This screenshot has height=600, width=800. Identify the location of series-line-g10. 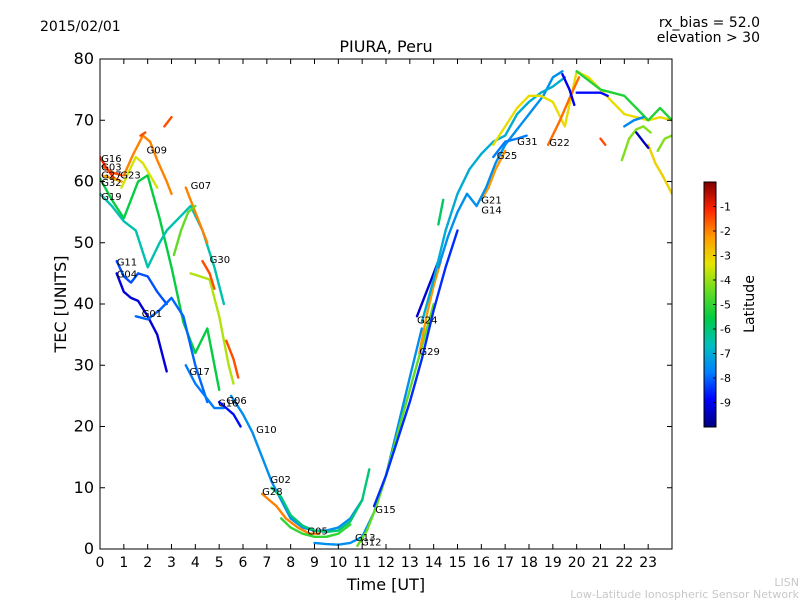
(296, 463).